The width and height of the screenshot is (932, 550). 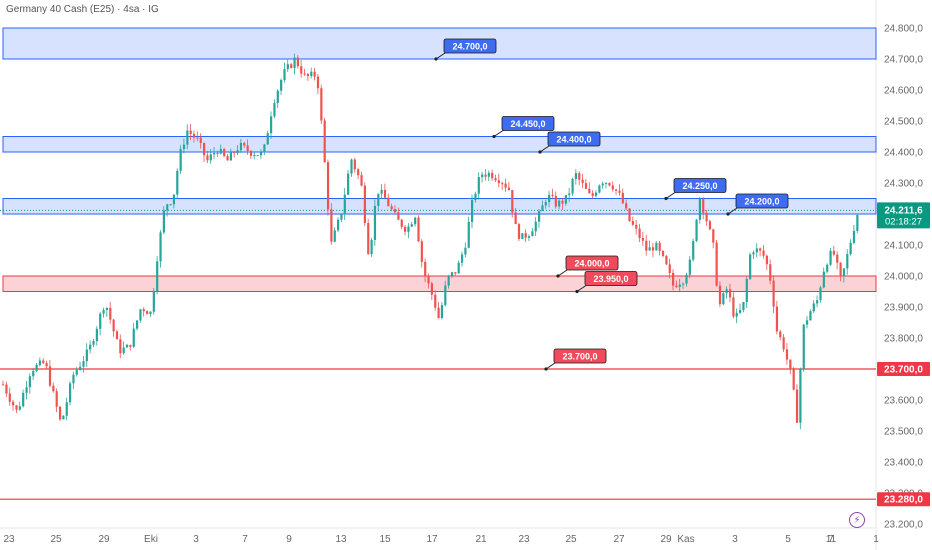 What do you see at coordinates (857, 520) in the screenshot?
I see `lightning-icon: ⚡` at bounding box center [857, 520].